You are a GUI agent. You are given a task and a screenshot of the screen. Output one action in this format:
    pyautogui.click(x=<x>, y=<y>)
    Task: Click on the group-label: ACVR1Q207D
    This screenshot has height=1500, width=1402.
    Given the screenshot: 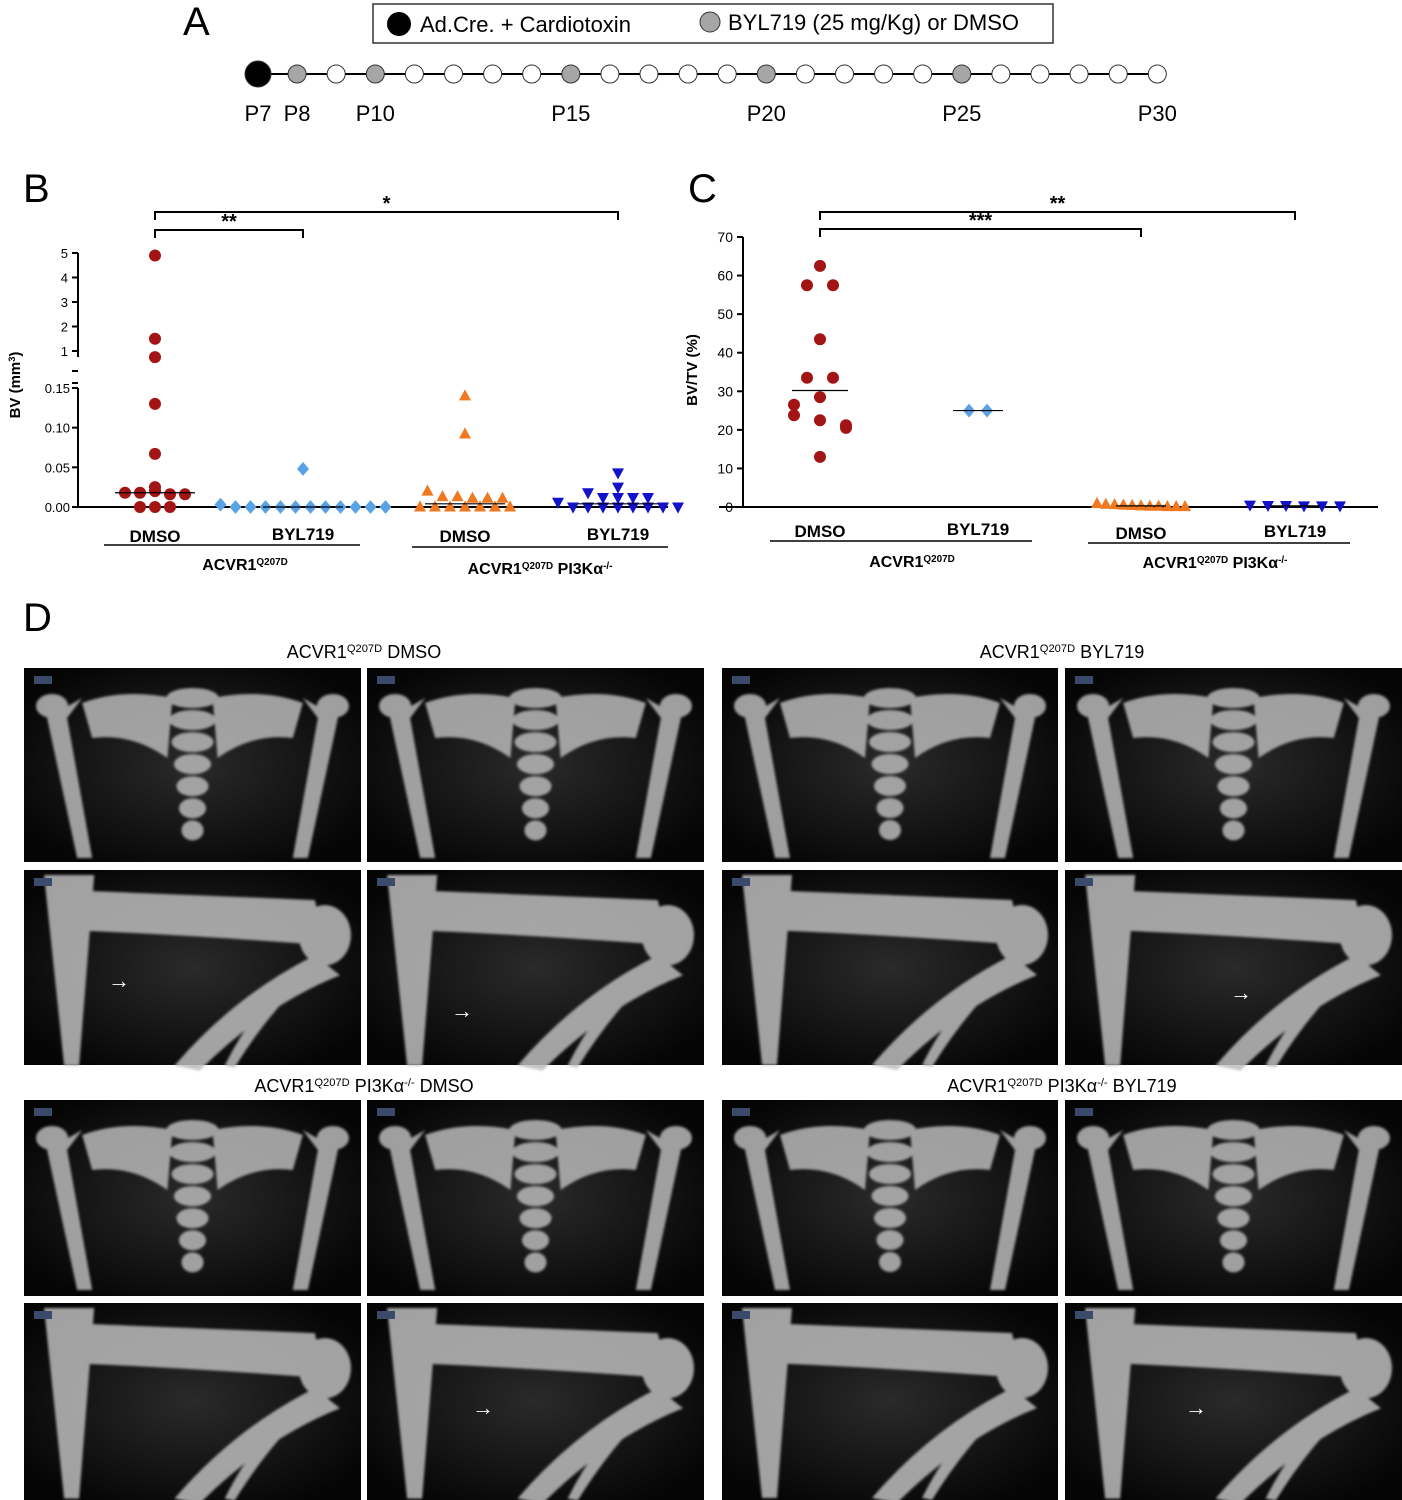 What is the action you would take?
    pyautogui.click(x=912, y=563)
    